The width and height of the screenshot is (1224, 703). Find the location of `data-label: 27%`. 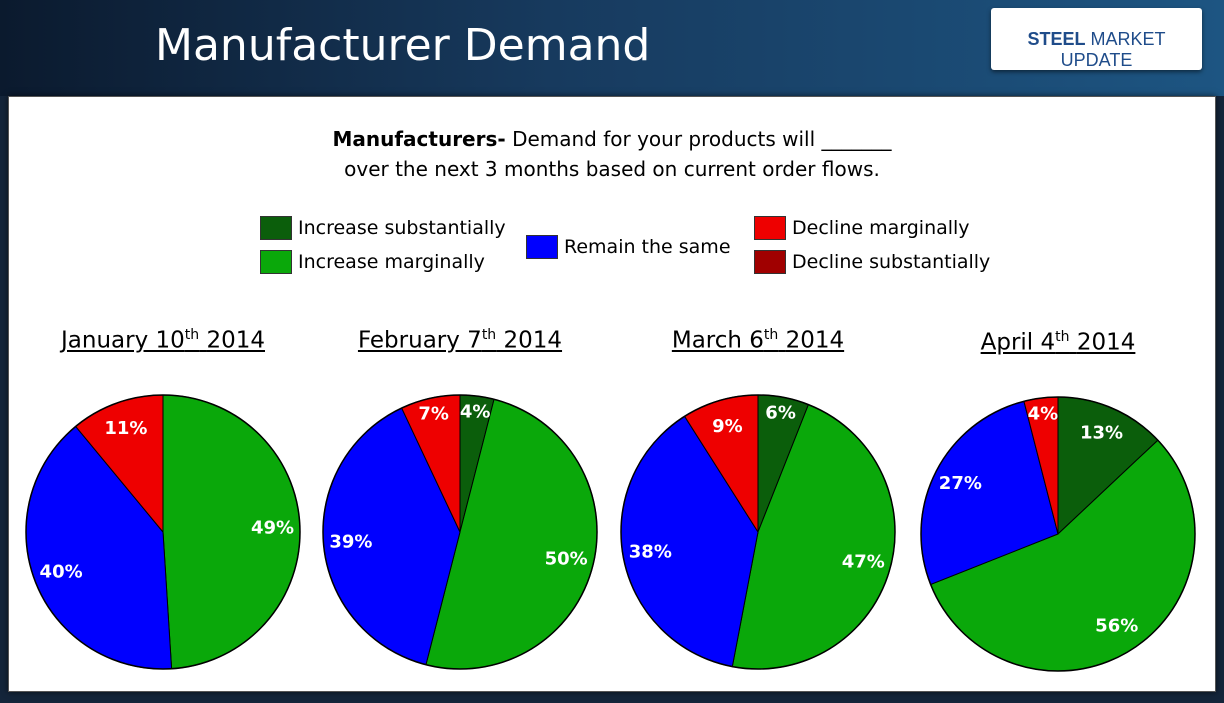

data-label: 27% is located at coordinates (960, 483).